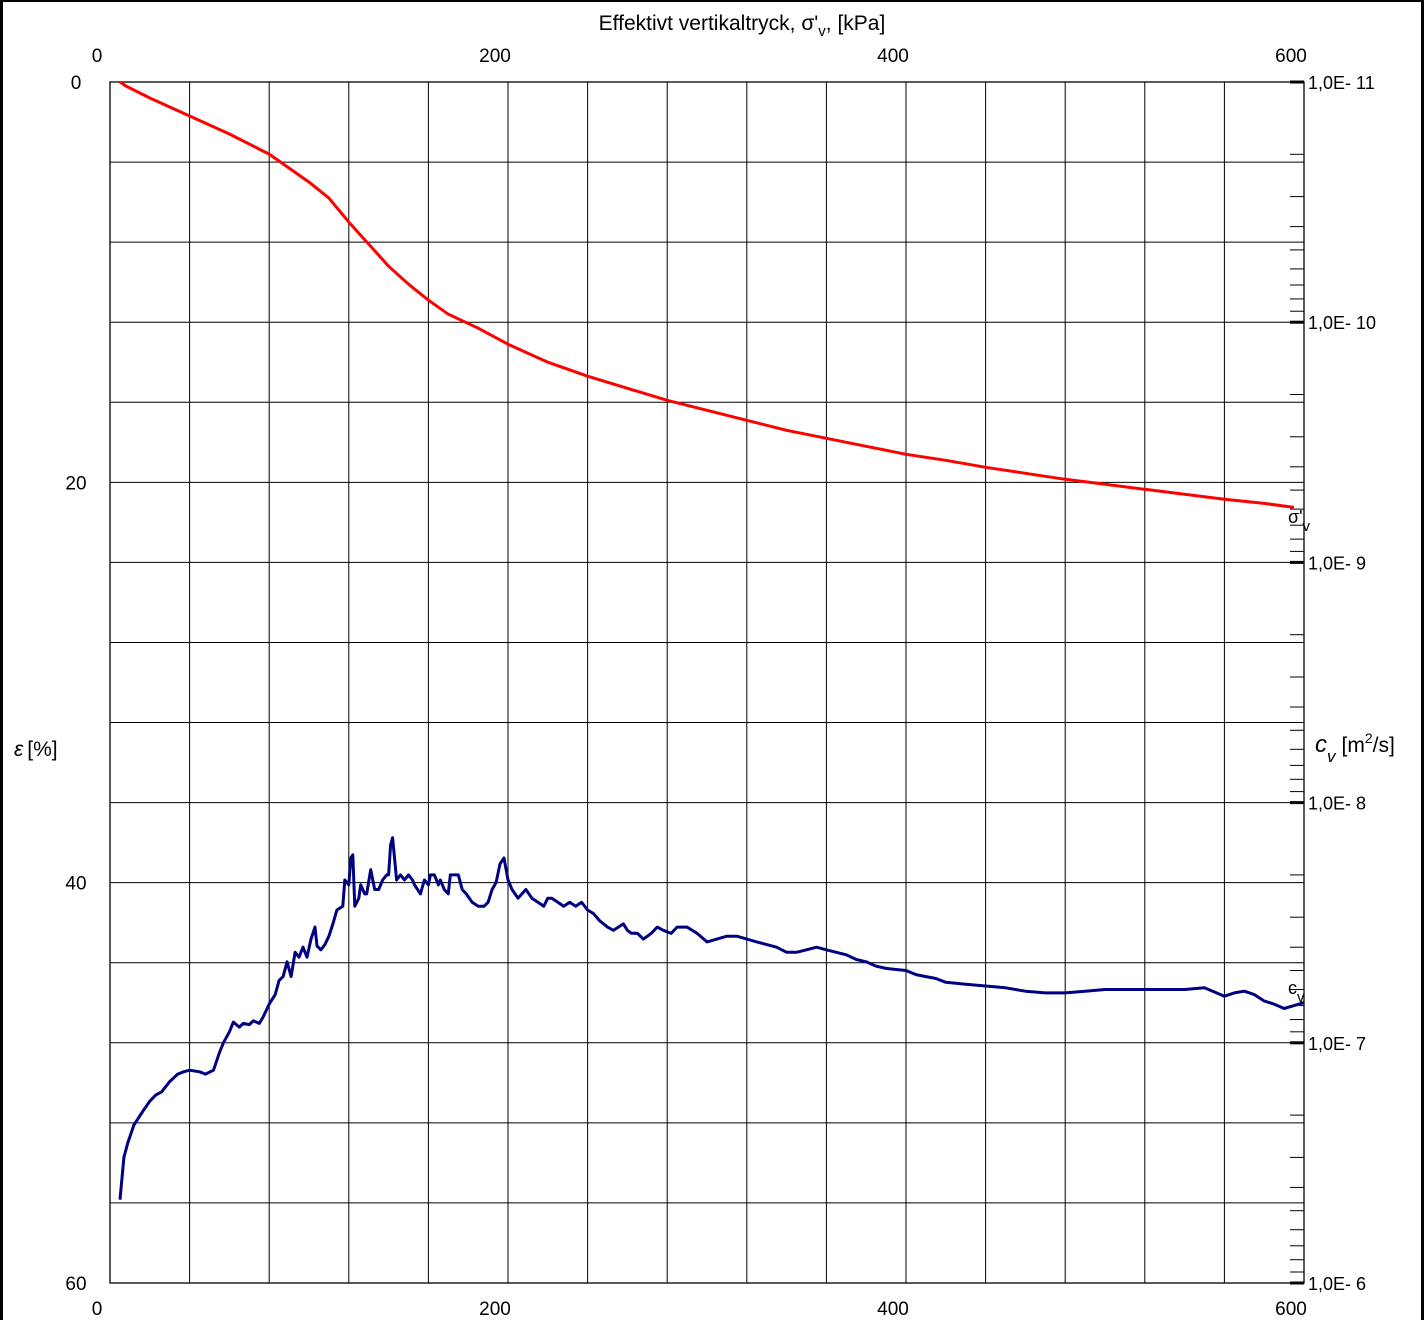 The height and width of the screenshot is (1320, 1424). Describe the element at coordinates (1342, 323) in the screenshot. I see `y-right-tick-label: 1,0E- 10` at that location.